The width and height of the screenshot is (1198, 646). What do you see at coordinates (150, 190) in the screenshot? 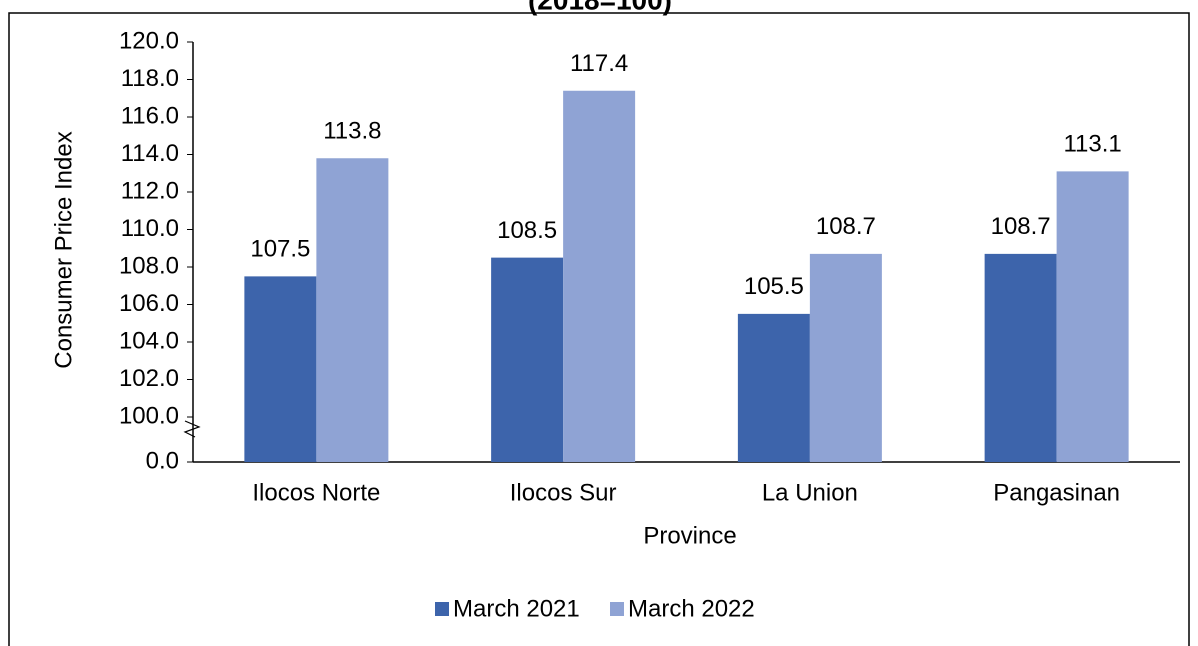
I see `y-tick-label: 112.0` at bounding box center [150, 190].